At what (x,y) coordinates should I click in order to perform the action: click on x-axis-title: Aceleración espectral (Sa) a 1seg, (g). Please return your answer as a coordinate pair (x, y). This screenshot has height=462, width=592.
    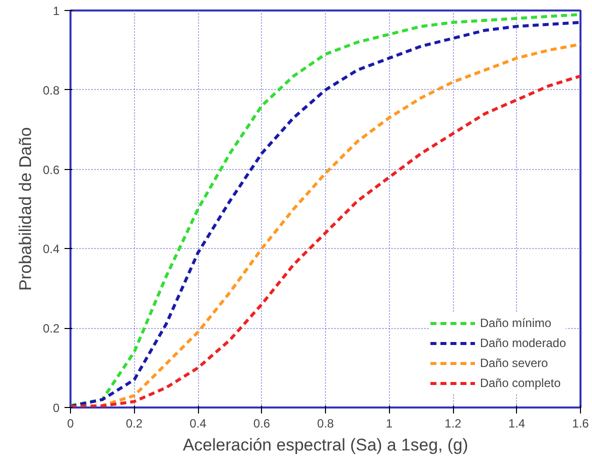
    Looking at the image, I should click on (325, 445).